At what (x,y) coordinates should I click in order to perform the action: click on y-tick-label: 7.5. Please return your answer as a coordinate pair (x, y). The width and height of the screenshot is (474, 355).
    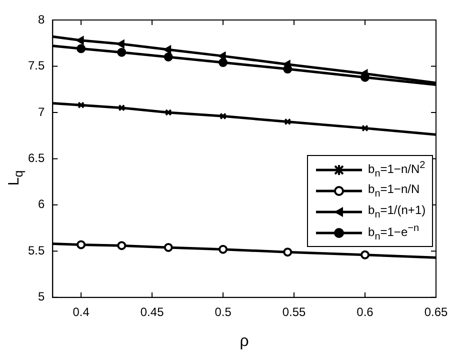
    Looking at the image, I should click on (36, 65).